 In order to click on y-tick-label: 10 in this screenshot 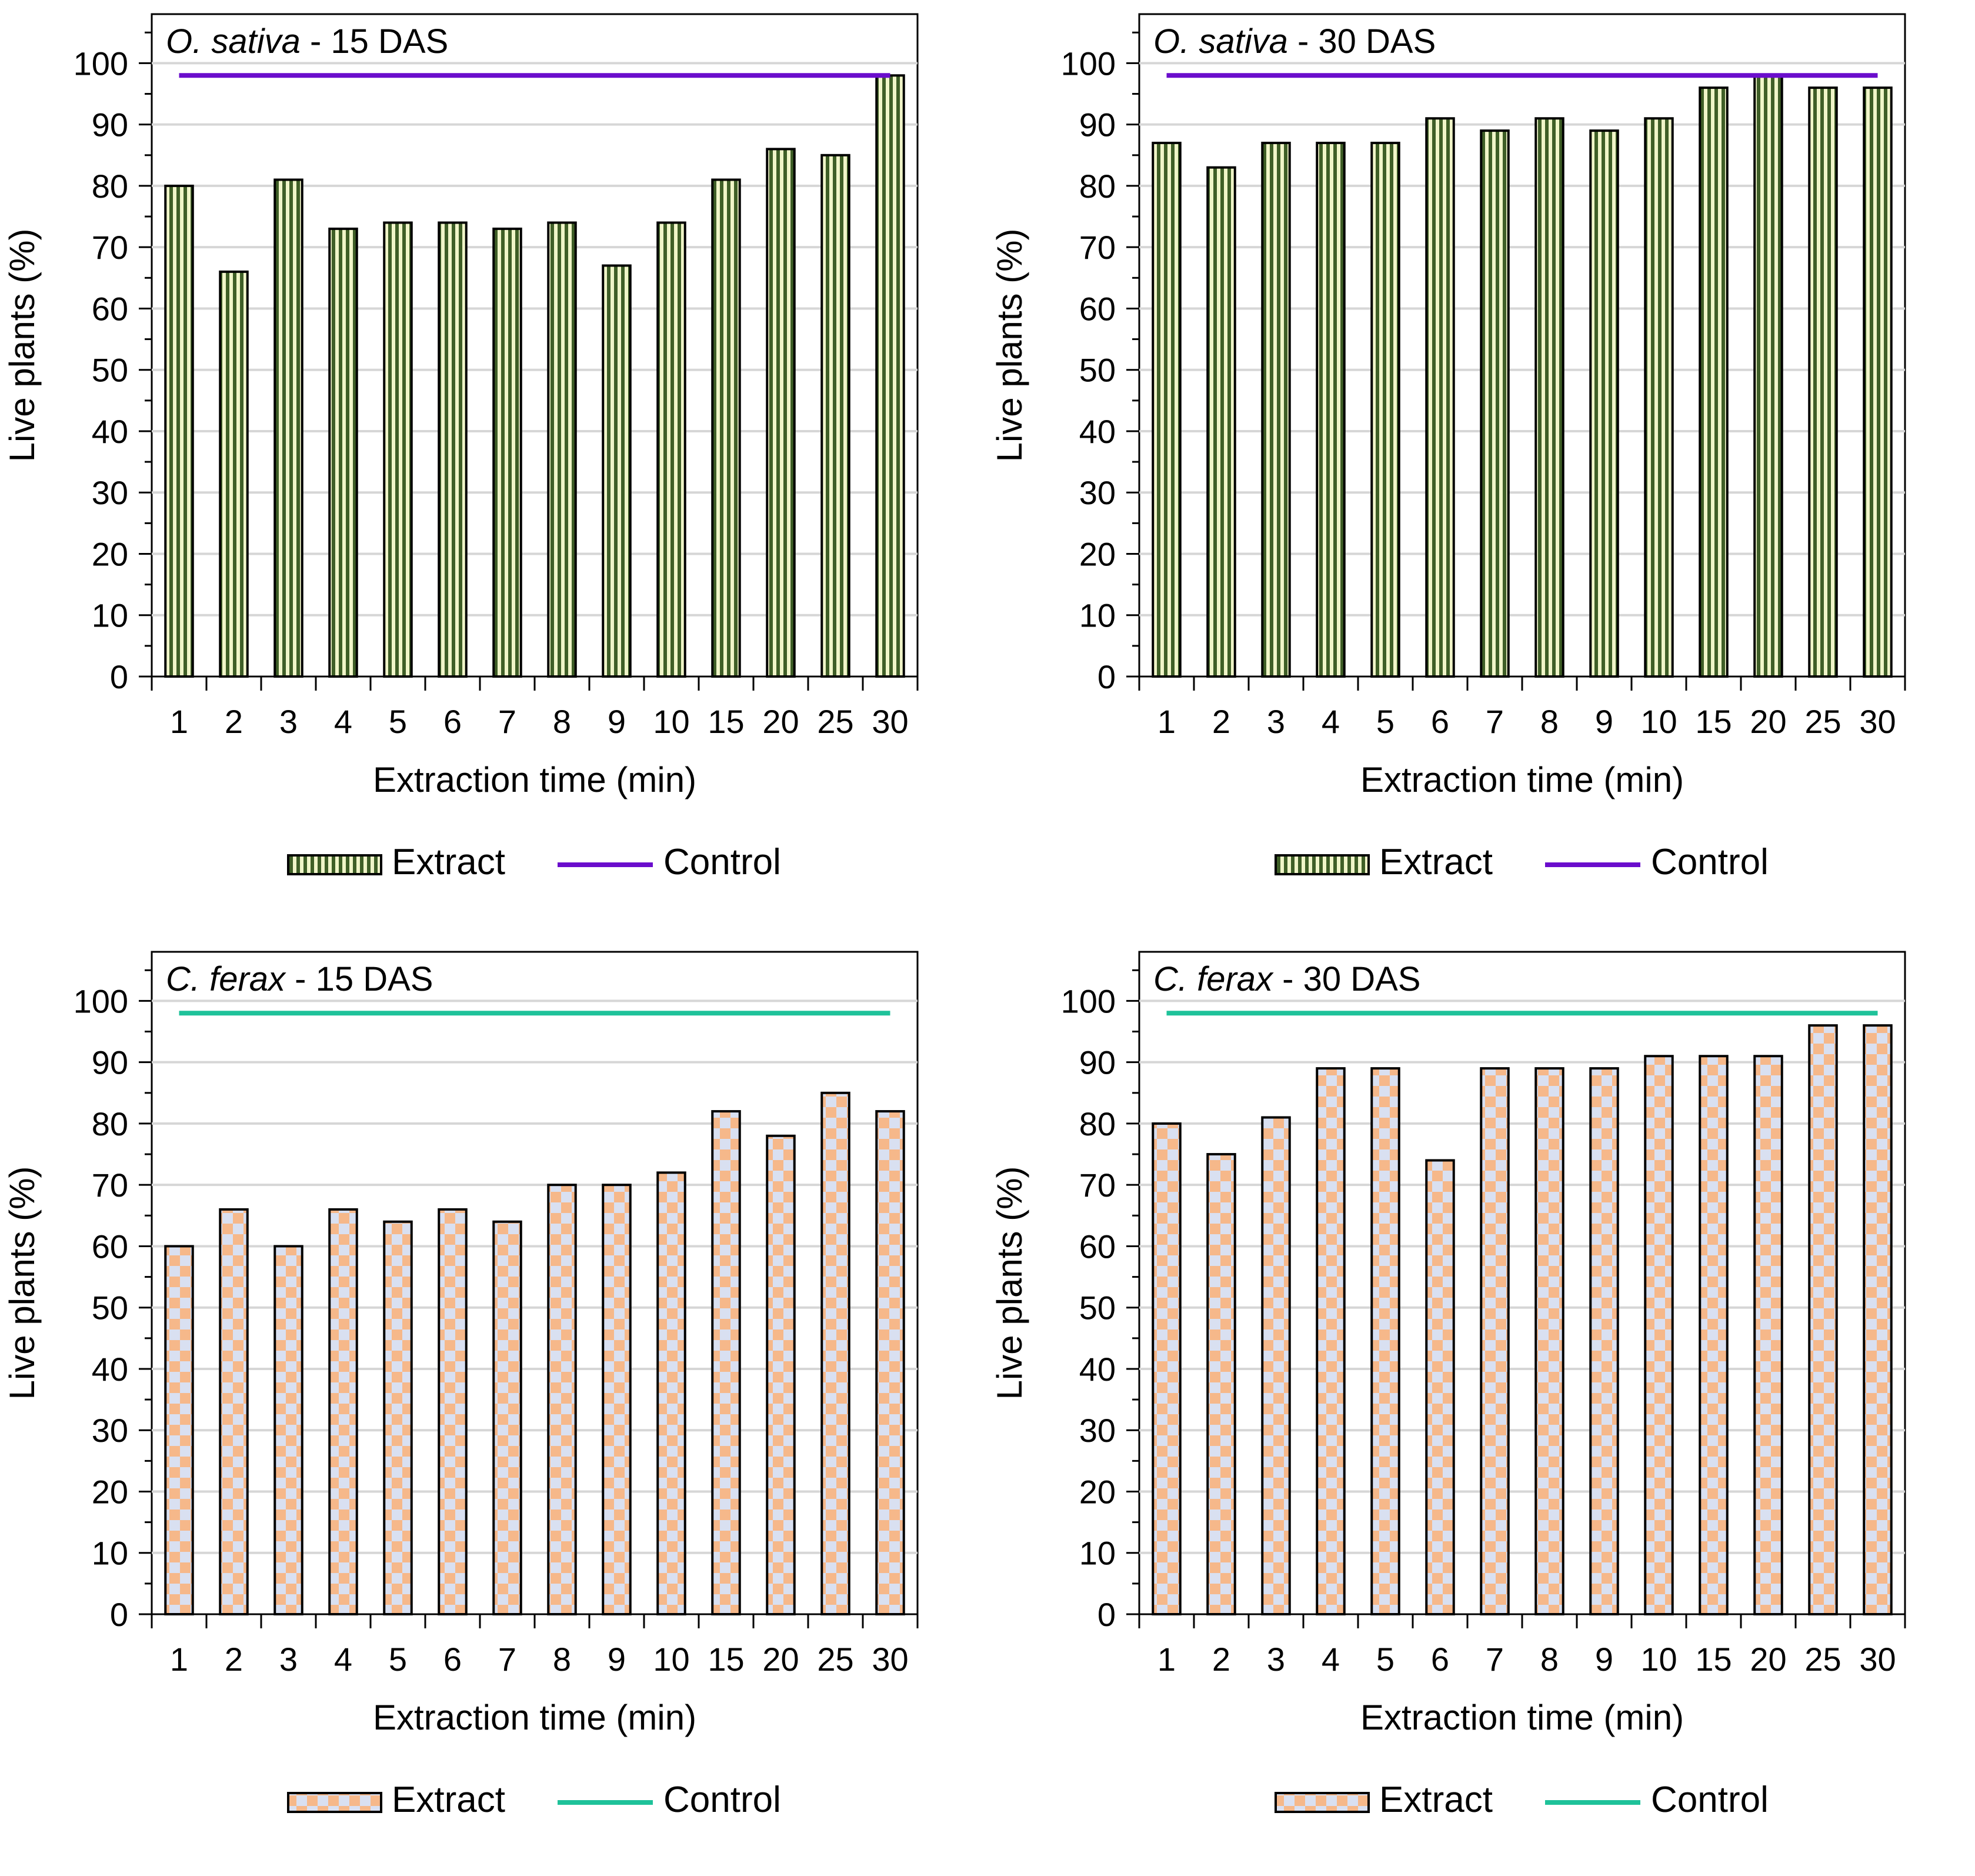, I will do `click(1097, 615)`.